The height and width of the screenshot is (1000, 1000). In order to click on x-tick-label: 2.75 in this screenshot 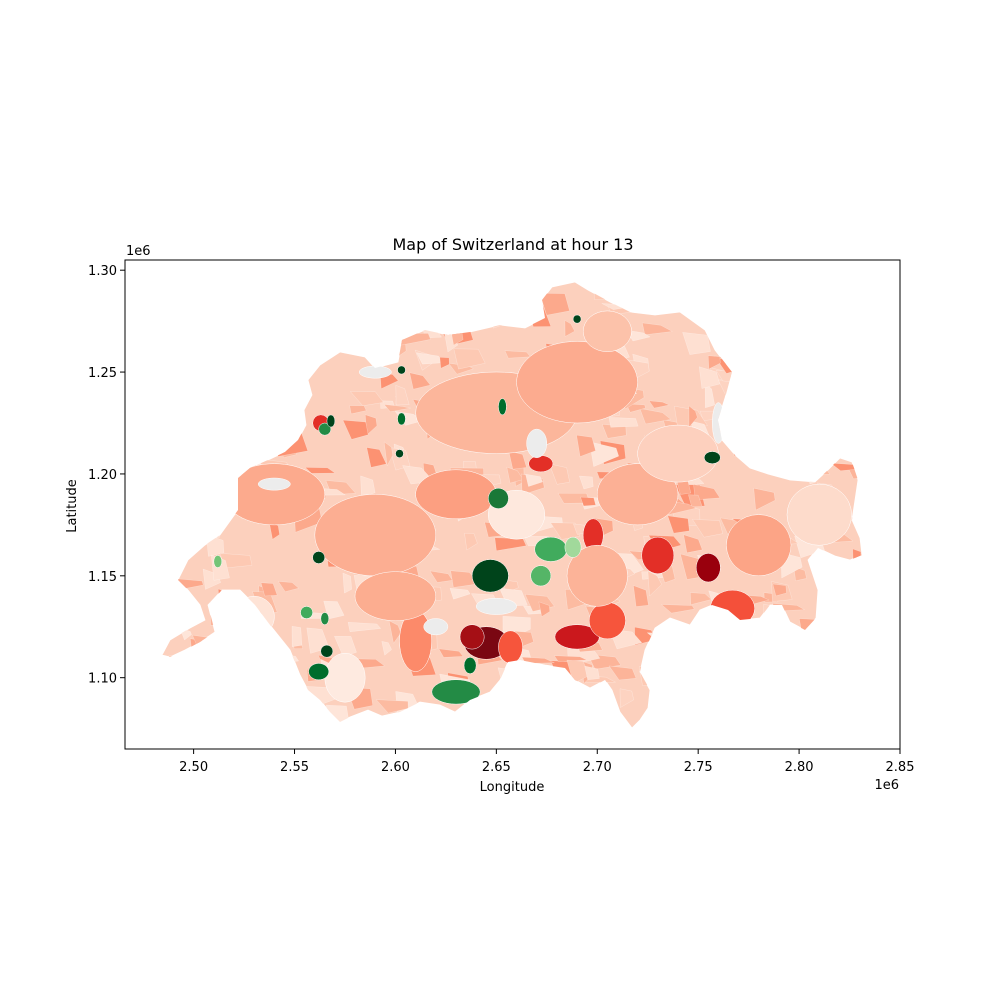, I will do `click(698, 767)`.